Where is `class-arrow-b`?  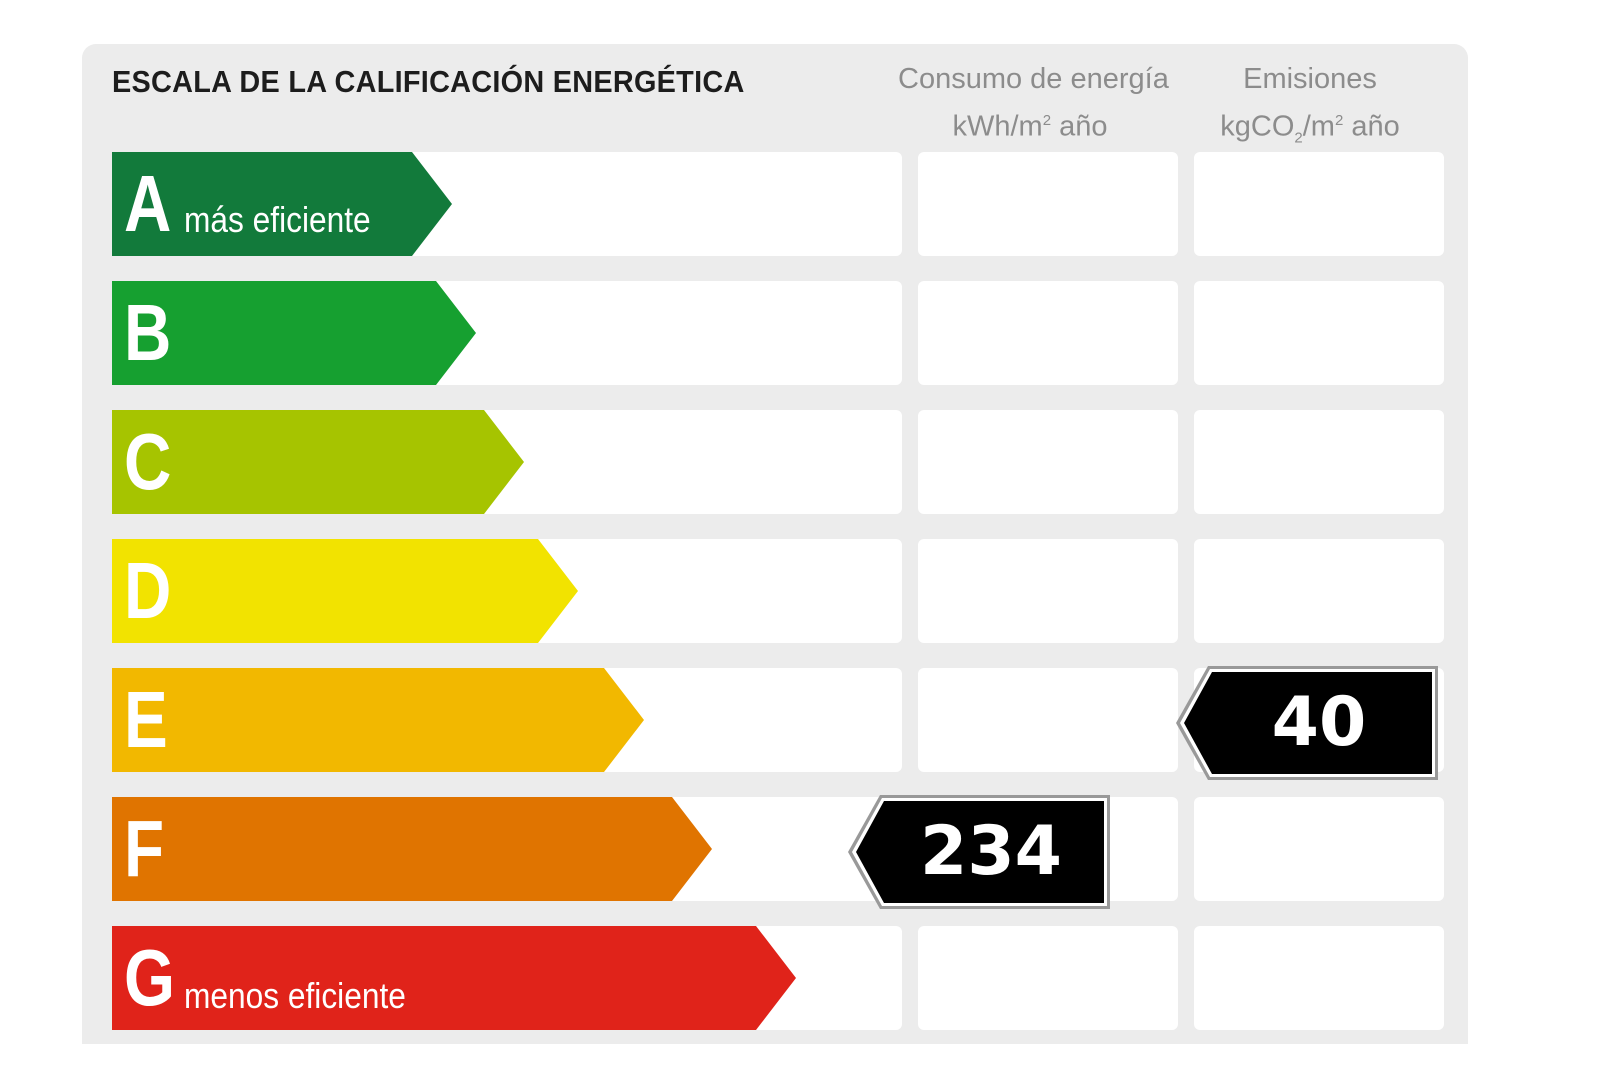 class-arrow-b is located at coordinates (294, 333).